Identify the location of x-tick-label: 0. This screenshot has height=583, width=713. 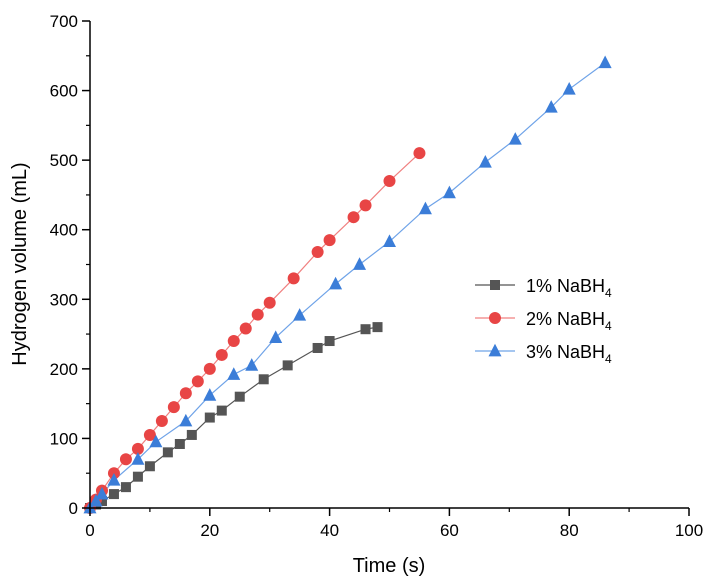
(89, 530).